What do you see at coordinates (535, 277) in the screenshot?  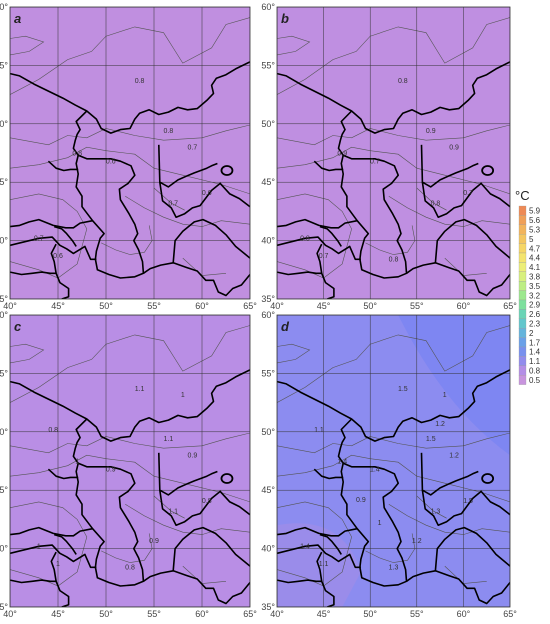 I see `colorbar-tick-label: 3.8` at bounding box center [535, 277].